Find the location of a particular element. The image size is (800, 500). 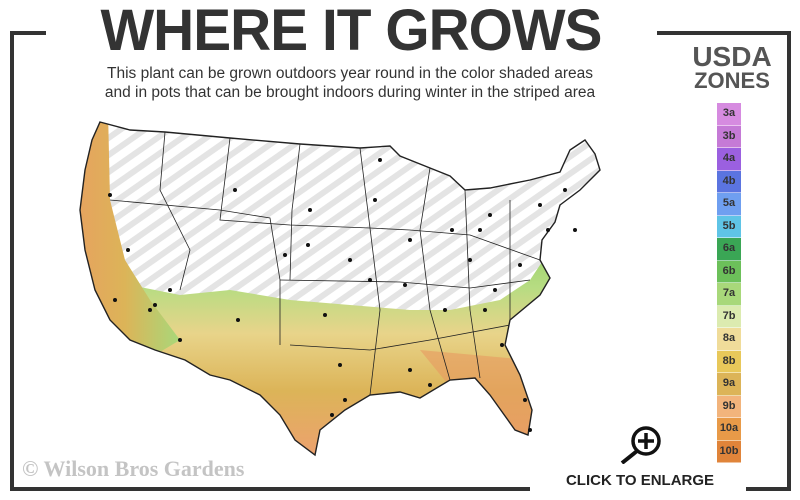

frame-bottom-left is located at coordinates (270, 489).